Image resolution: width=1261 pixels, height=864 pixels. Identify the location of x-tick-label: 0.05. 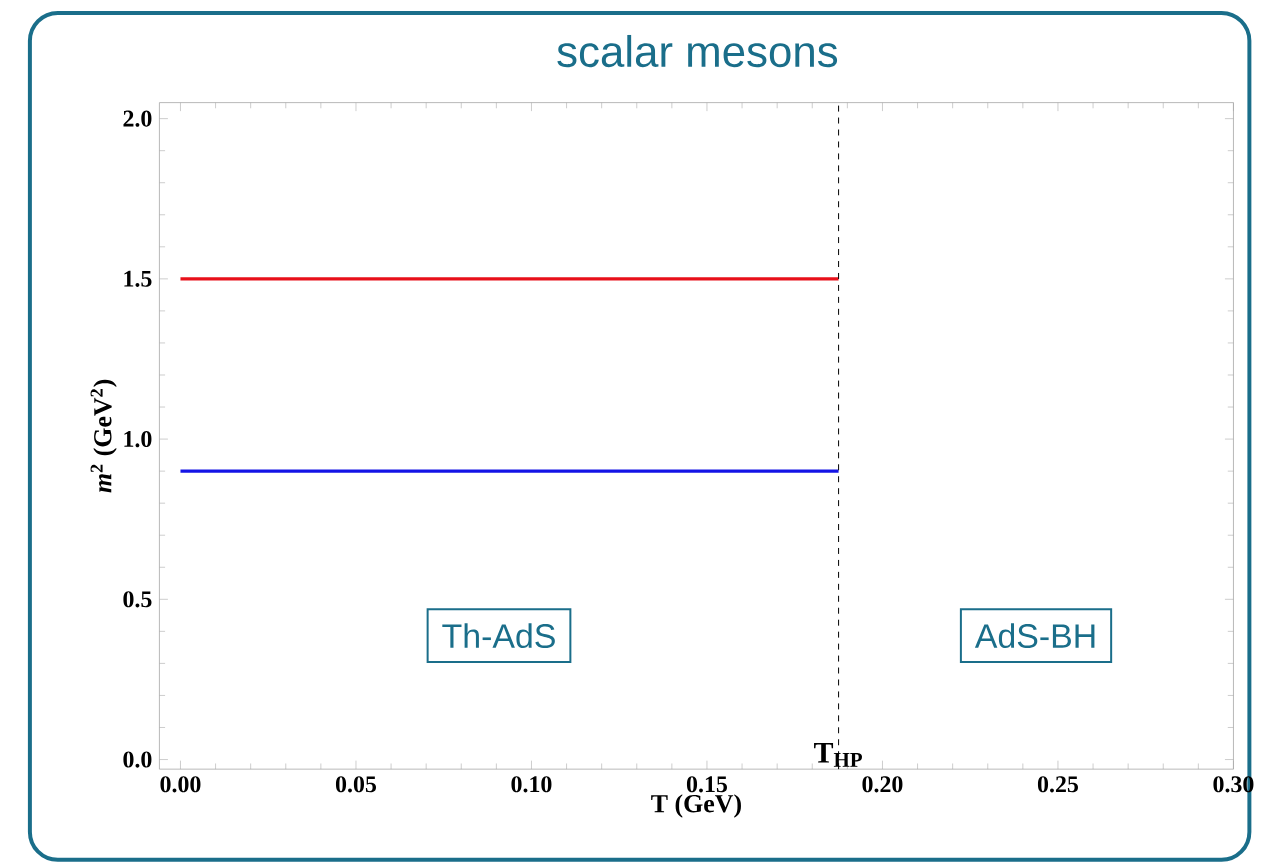
(355, 784).